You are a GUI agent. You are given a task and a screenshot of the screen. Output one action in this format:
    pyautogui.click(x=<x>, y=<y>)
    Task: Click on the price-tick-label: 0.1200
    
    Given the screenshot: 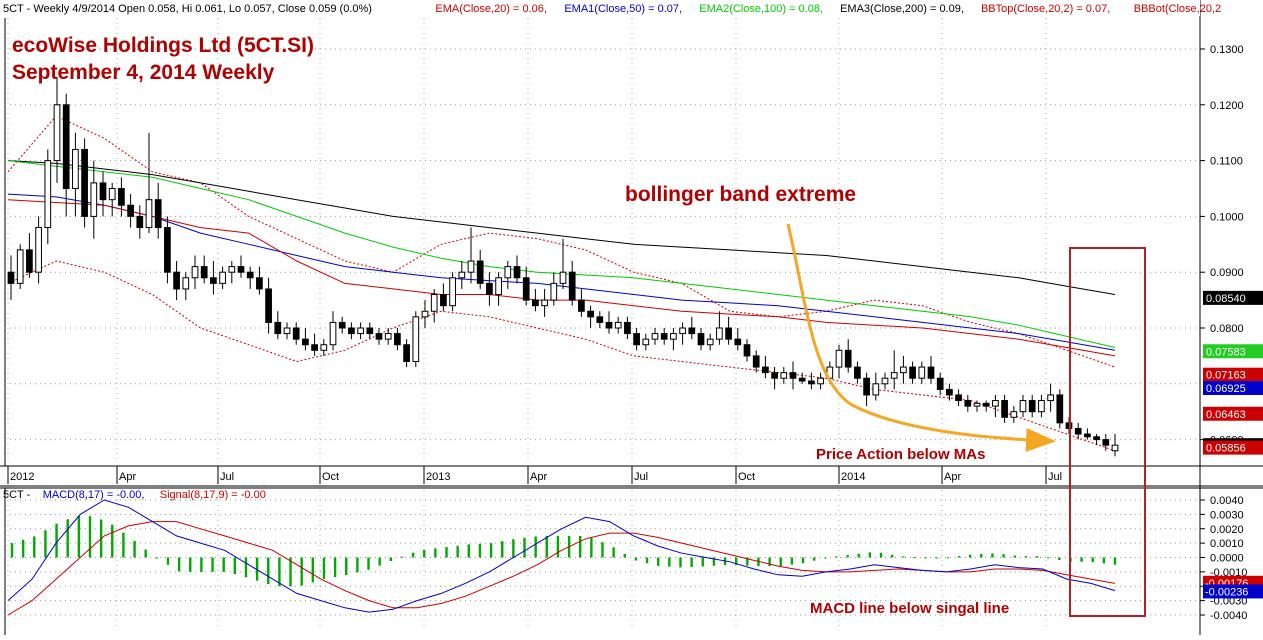 What is the action you would take?
    pyautogui.click(x=1227, y=106)
    